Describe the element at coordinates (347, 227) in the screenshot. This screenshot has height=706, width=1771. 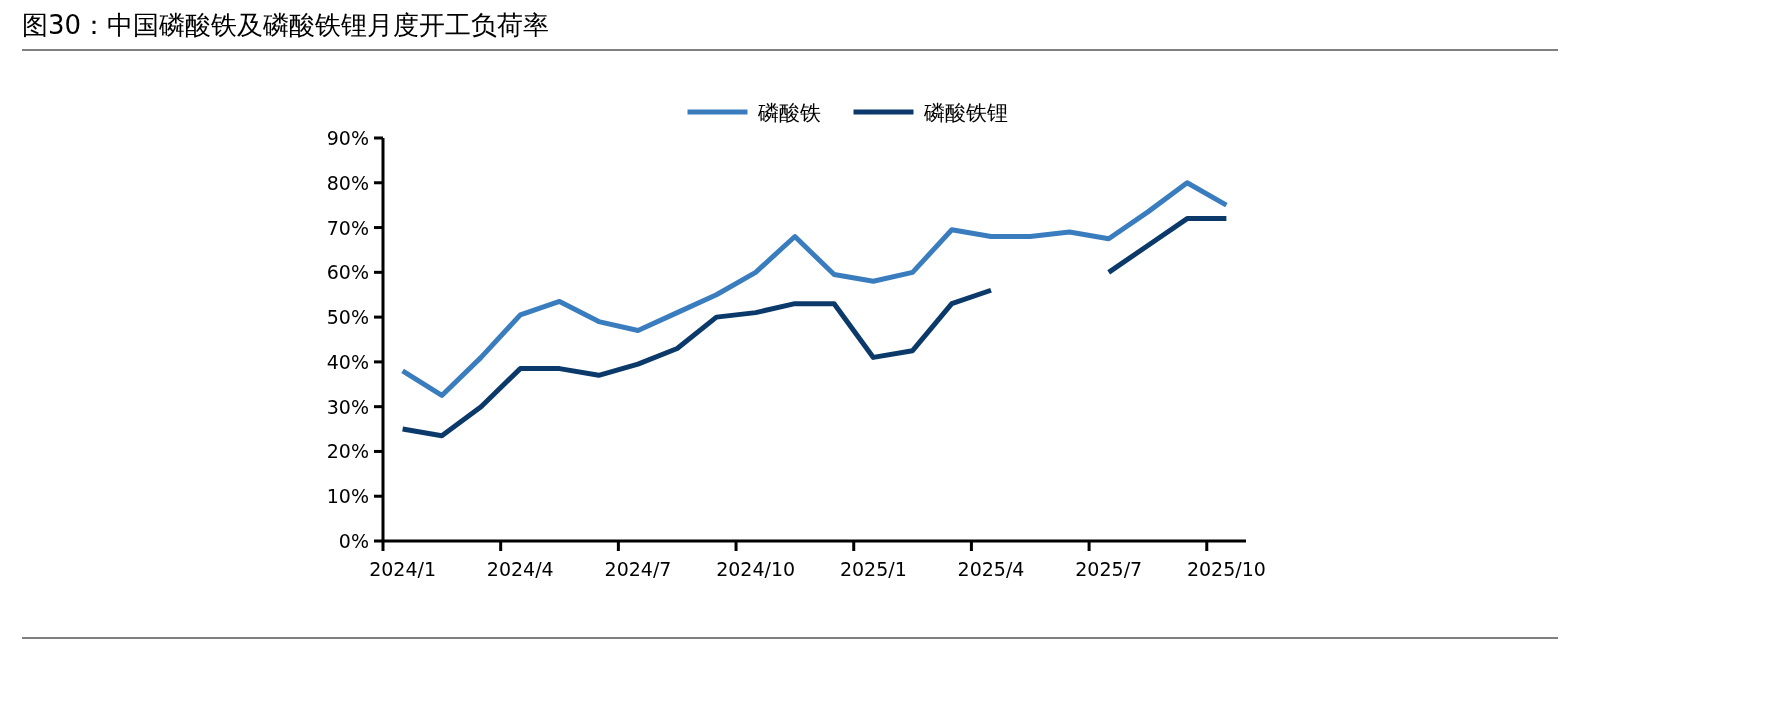
I see `y-tick-label: 70%` at that location.